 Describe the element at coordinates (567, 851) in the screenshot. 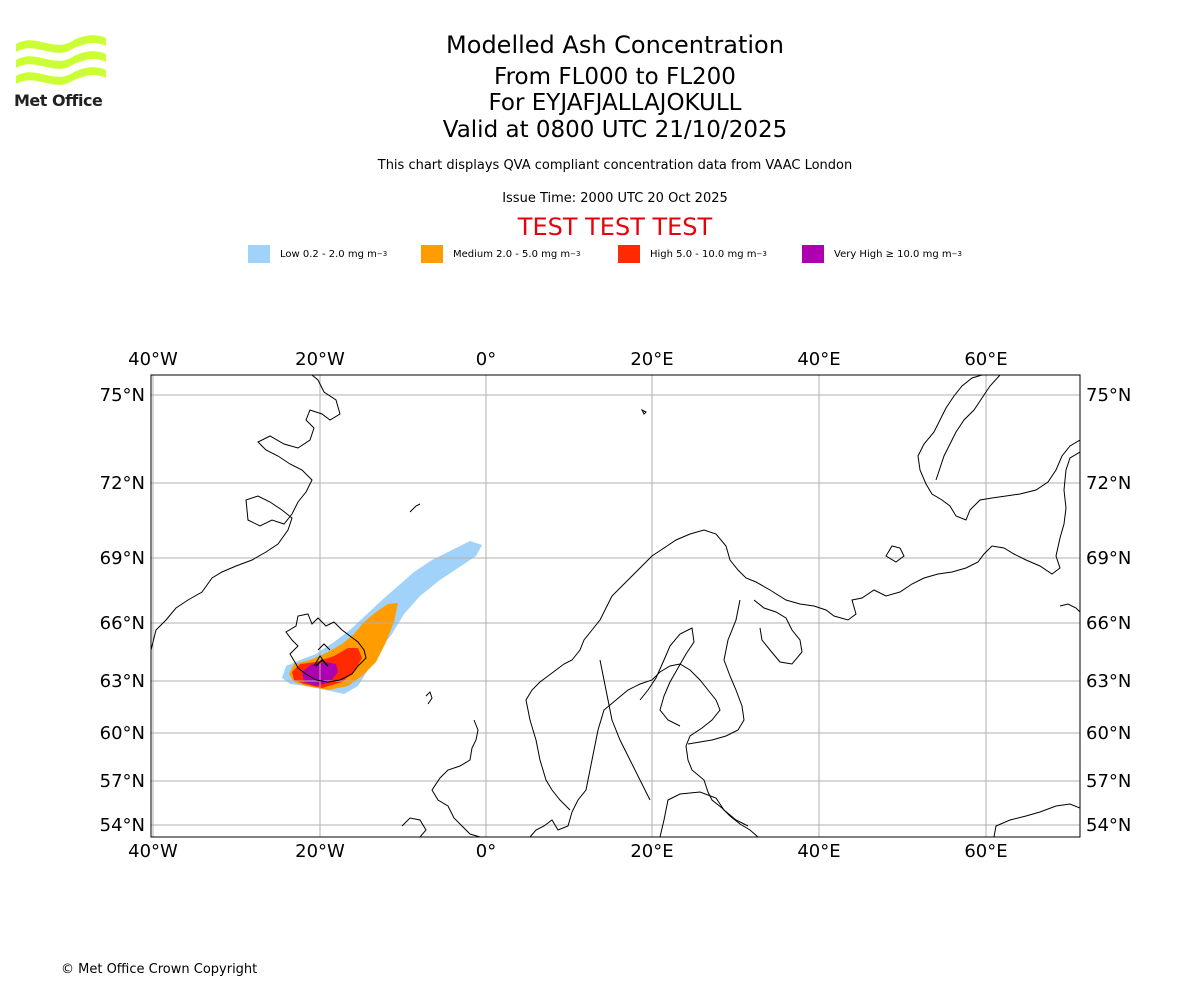

I see `lon-labels-bottom: 40°W 20°W 0° 20°E 40°E 60°E` at that location.